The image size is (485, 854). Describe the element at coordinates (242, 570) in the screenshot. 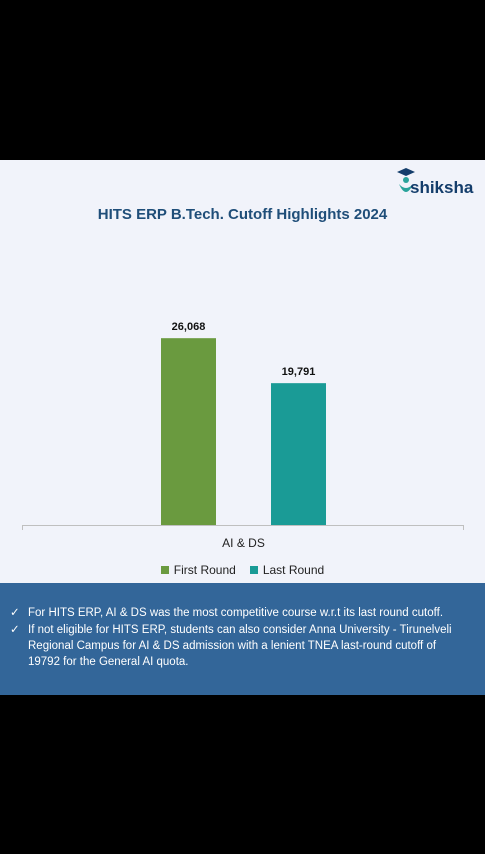

I see `chart-legend: First Round Last Round` at that location.